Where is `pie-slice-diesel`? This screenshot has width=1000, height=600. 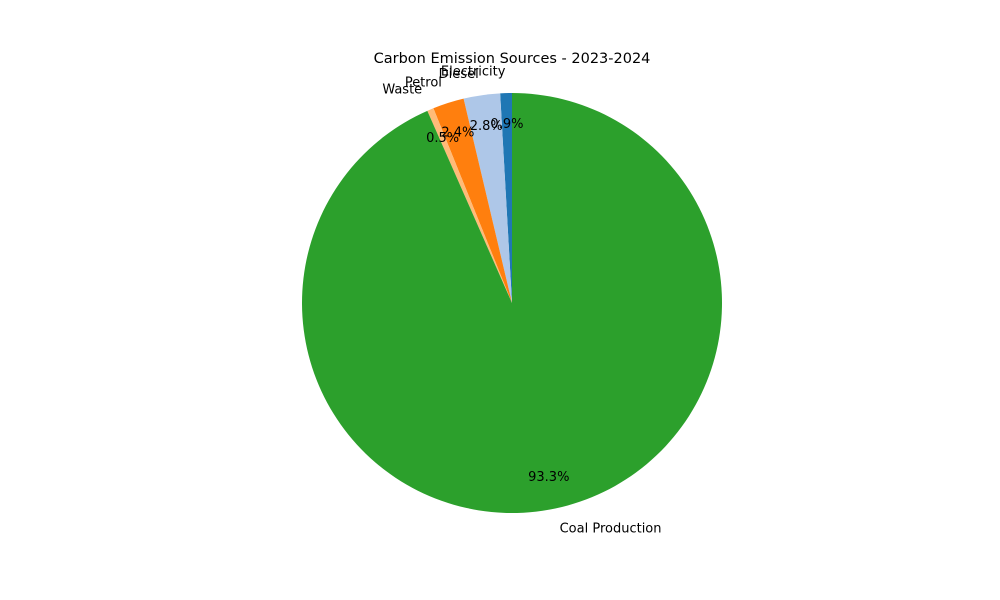 pie-slice-diesel is located at coordinates (487, 198).